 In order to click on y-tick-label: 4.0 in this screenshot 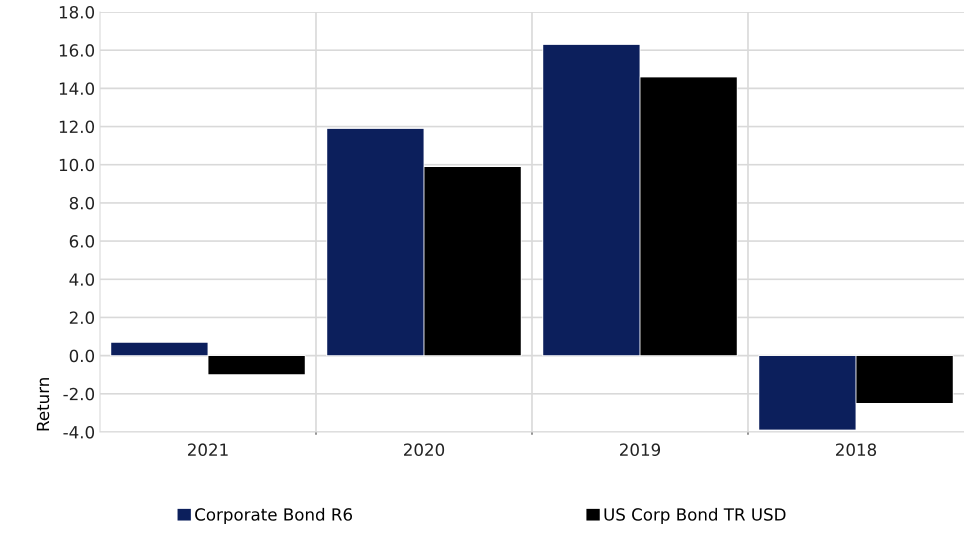, I will do `click(81, 279)`.